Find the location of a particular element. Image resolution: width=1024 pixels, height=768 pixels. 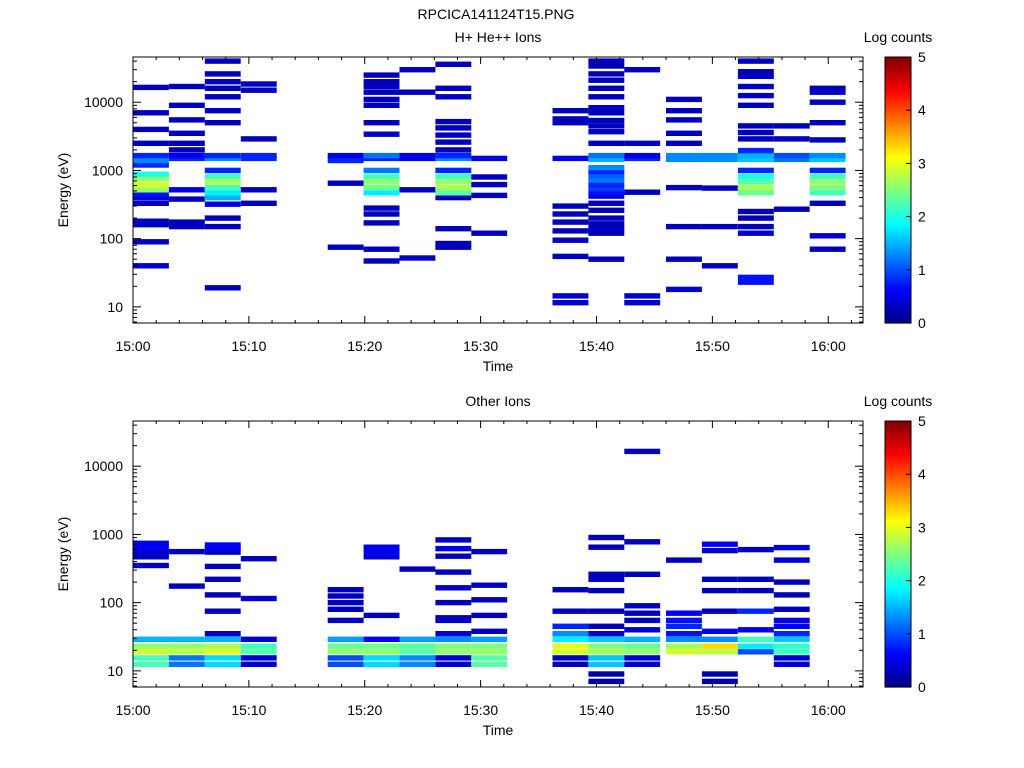

colorbar-label: Log counts is located at coordinates (898, 401).